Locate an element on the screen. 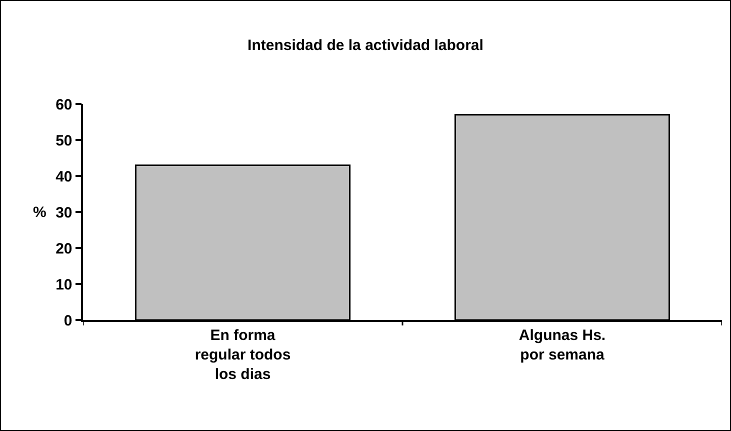 The image size is (731, 431). y-tick-label: 30 is located at coordinates (64, 213).